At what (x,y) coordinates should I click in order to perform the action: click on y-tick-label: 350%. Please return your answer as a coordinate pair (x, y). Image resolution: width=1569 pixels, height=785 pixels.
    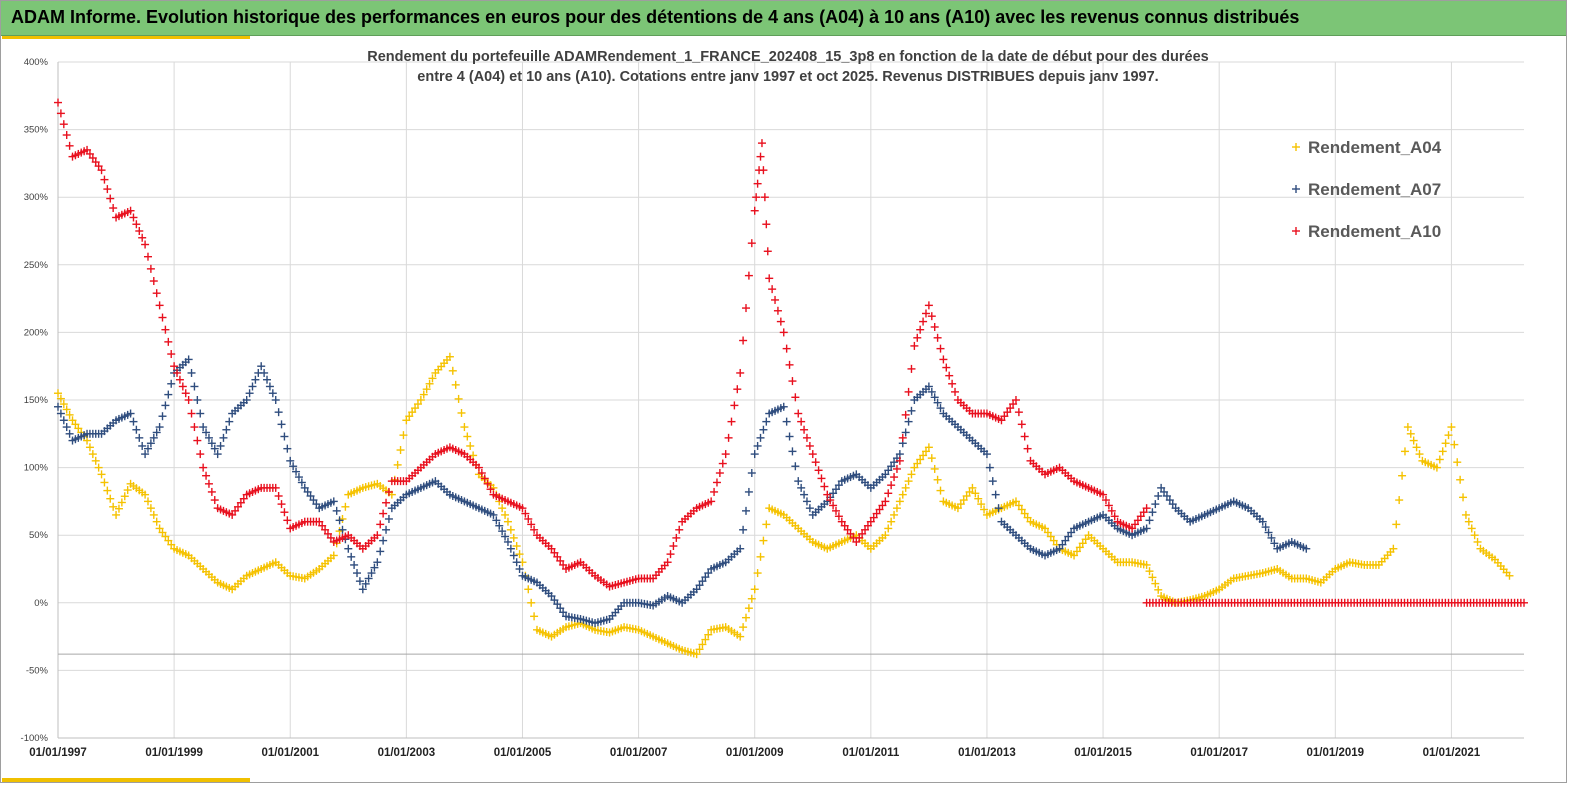
    Looking at the image, I should click on (36, 130).